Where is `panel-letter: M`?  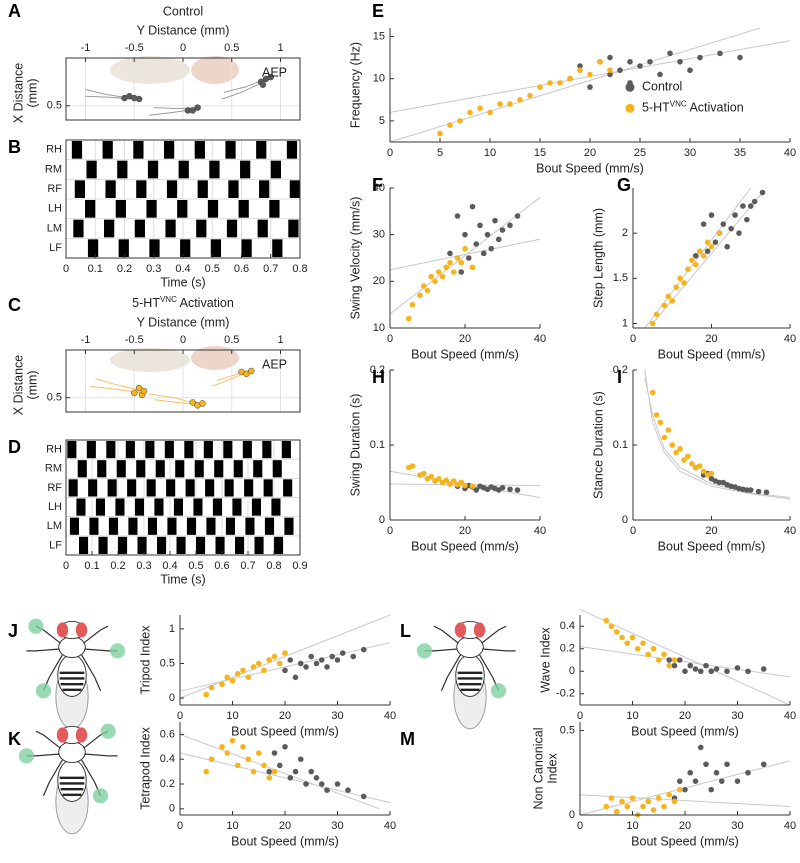
panel-letter: M is located at coordinates (407, 739).